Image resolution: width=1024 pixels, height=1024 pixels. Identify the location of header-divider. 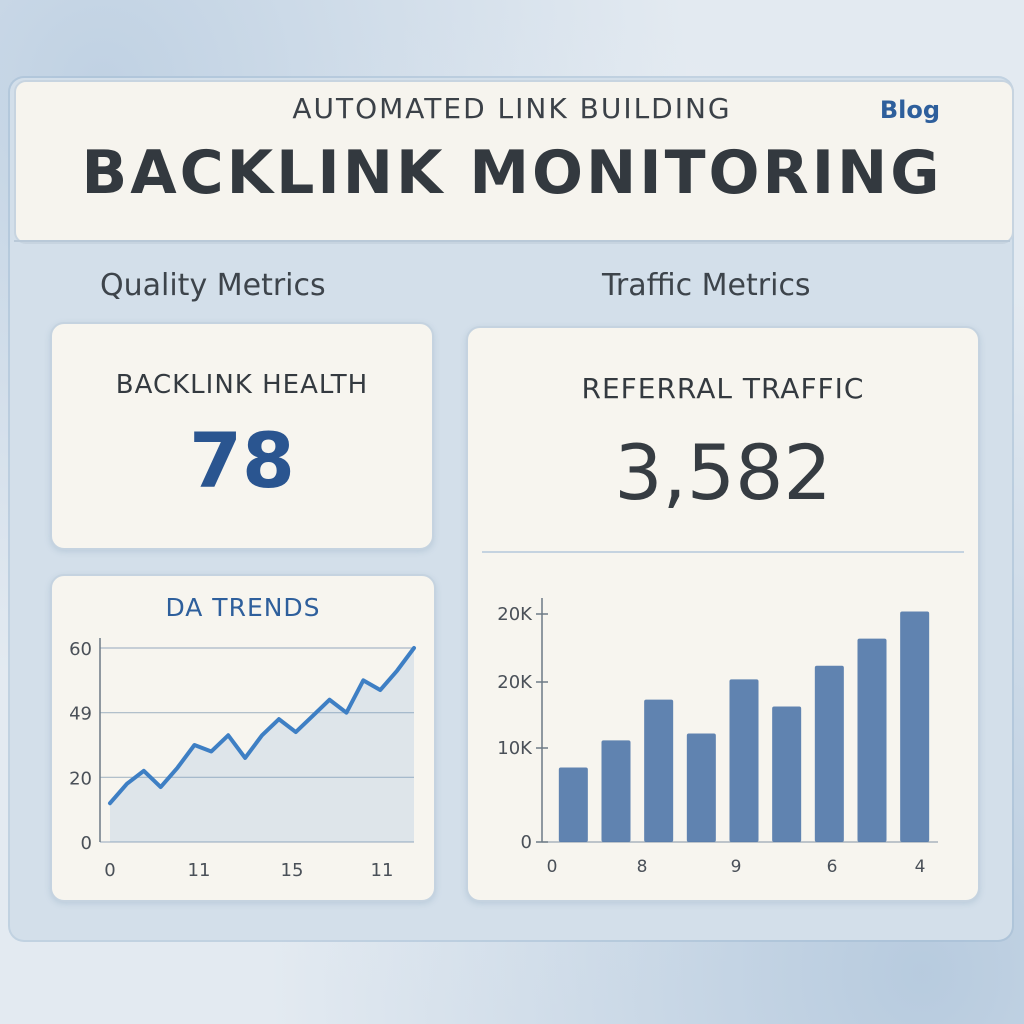
(512, 241).